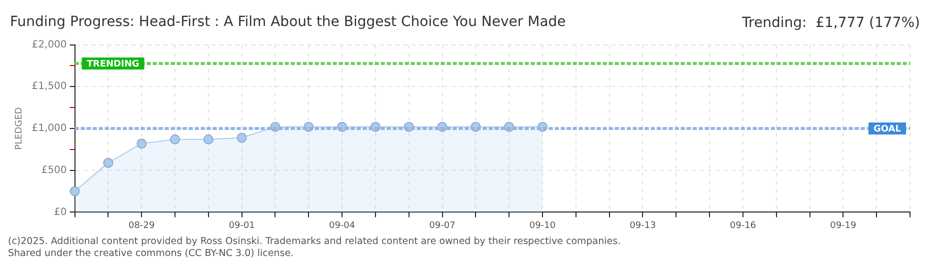  What do you see at coordinates (113, 64) in the screenshot?
I see `ref-line-label: TRENDING` at bounding box center [113, 64].